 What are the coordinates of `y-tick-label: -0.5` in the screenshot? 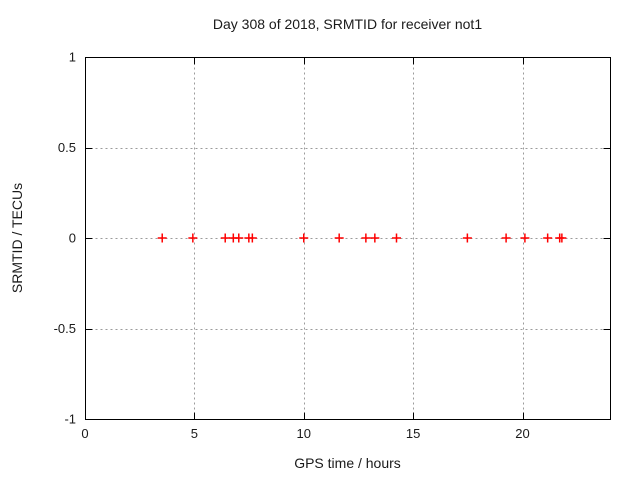 It's located at (65, 328).